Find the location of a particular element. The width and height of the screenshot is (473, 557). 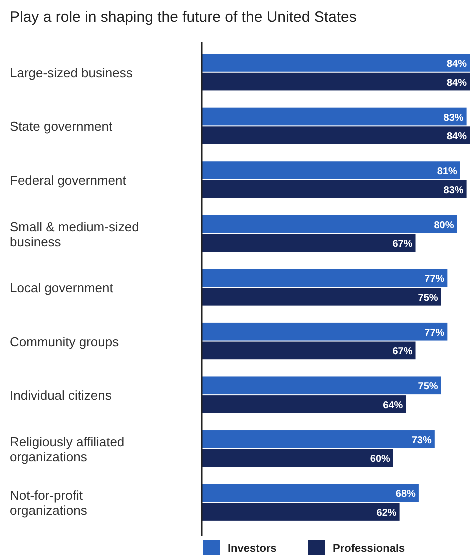

y-tick-label: Not-for-profit organizations is located at coordinates (49, 503).